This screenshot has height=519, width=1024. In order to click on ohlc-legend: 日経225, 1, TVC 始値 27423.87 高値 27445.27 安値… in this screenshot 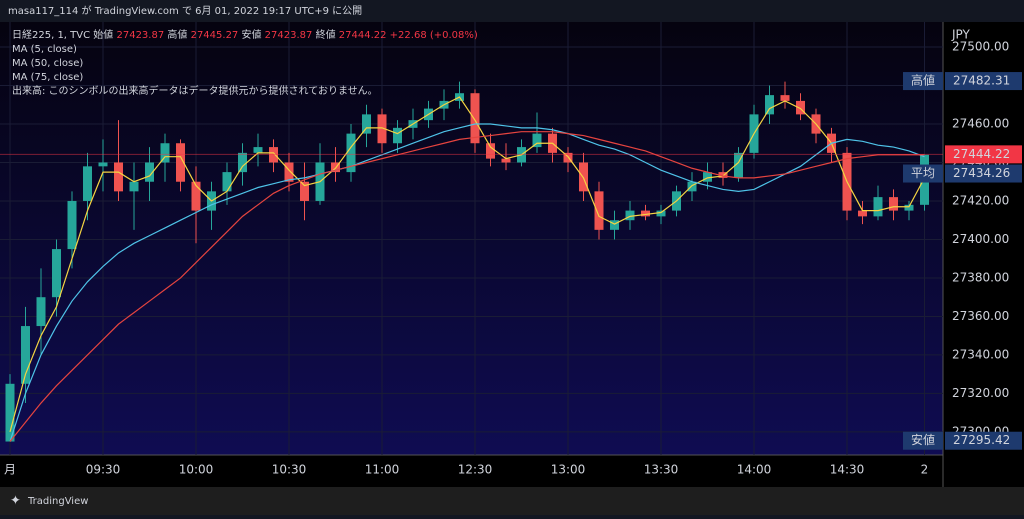, I will do `click(245, 34)`.